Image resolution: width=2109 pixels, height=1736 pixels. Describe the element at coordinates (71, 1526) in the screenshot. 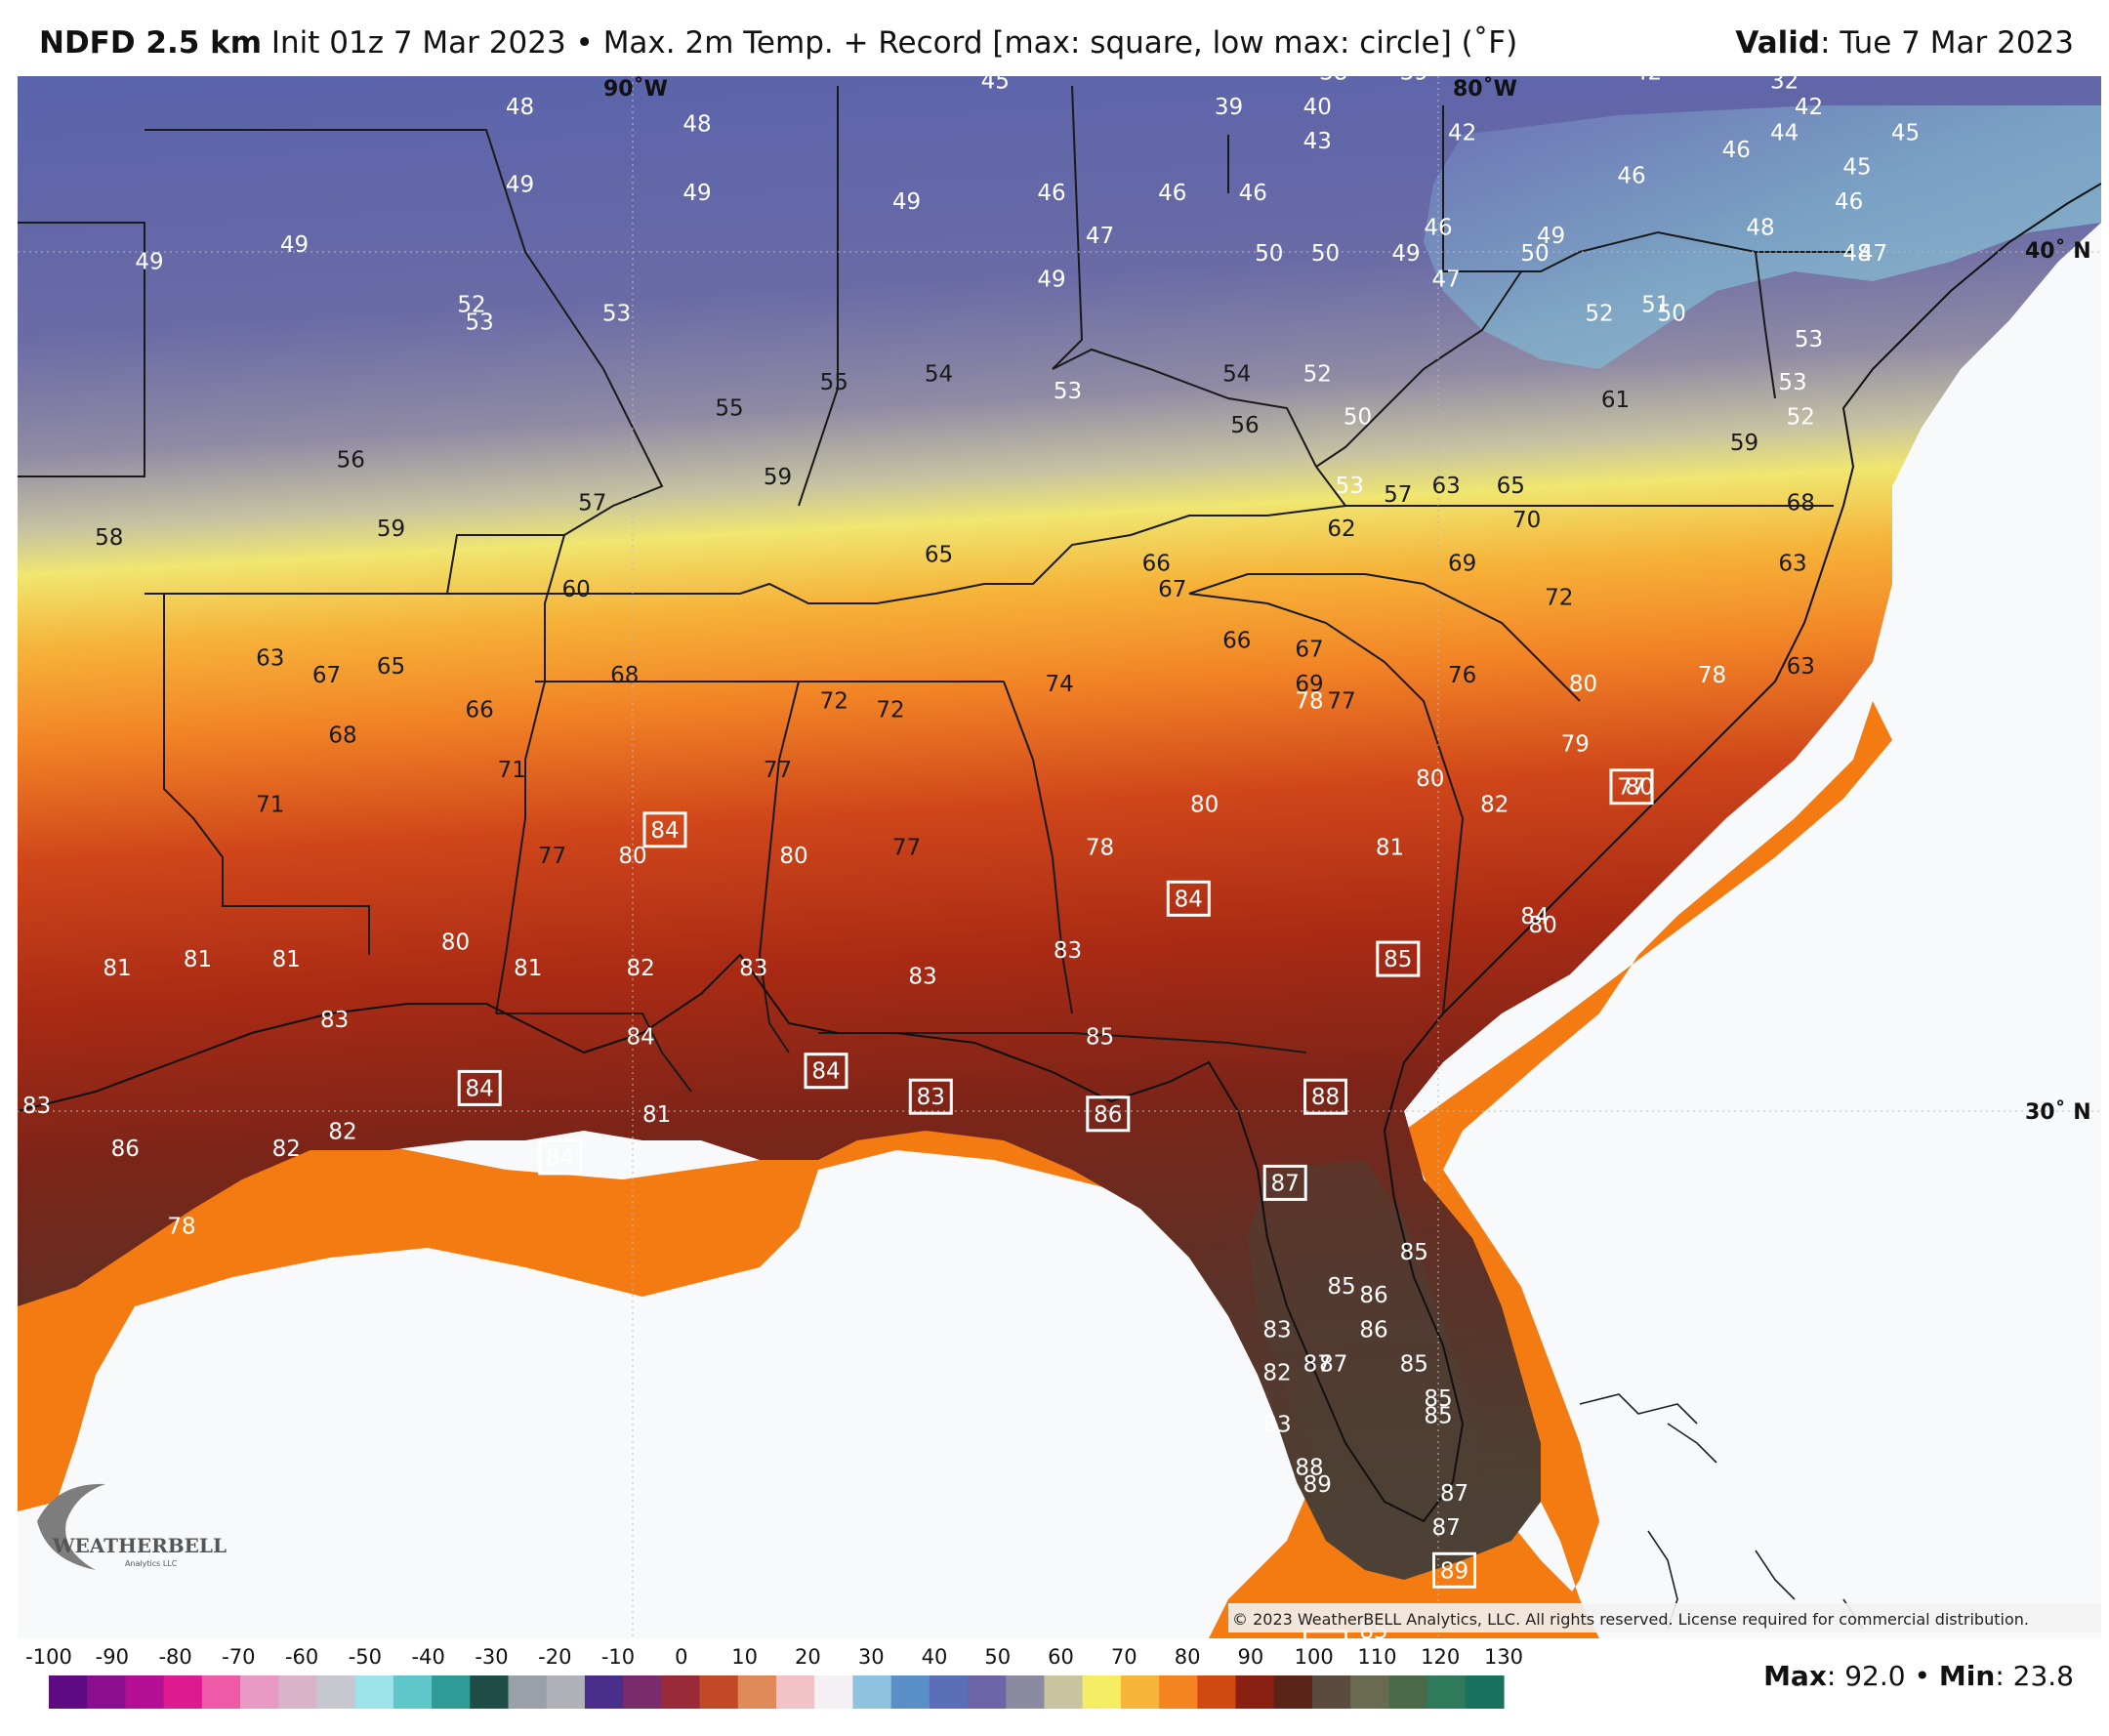

I see `logo-swirl-icon` at that location.